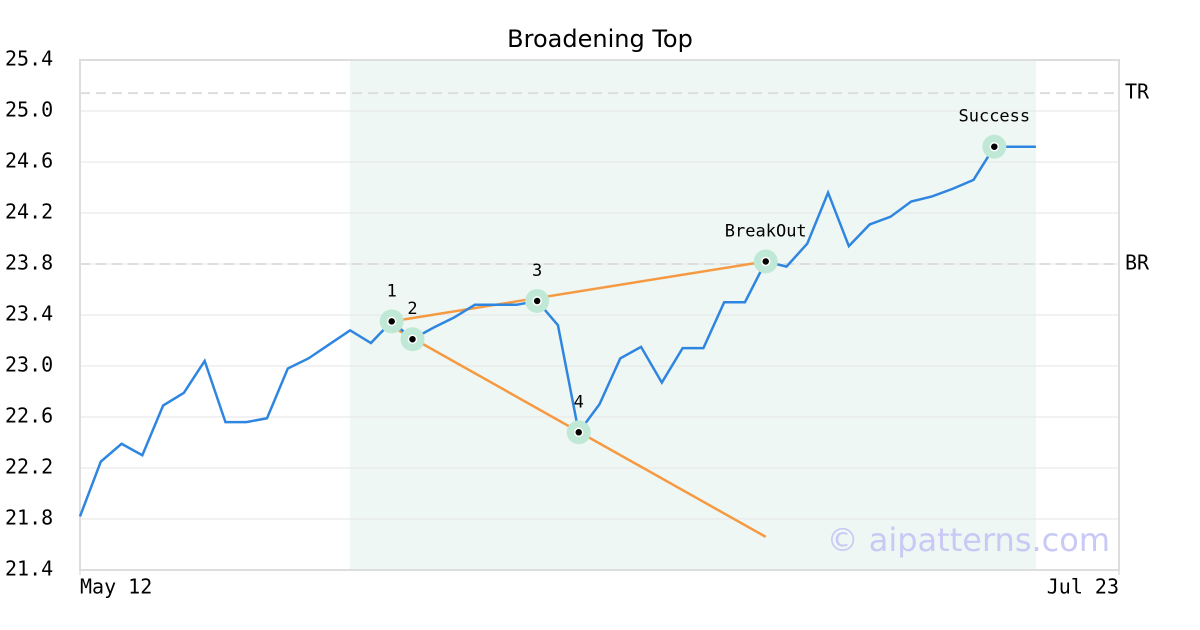 The image size is (1200, 630). What do you see at coordinates (1083, 587) in the screenshot?
I see `x-tick-label: Jul 23` at bounding box center [1083, 587].